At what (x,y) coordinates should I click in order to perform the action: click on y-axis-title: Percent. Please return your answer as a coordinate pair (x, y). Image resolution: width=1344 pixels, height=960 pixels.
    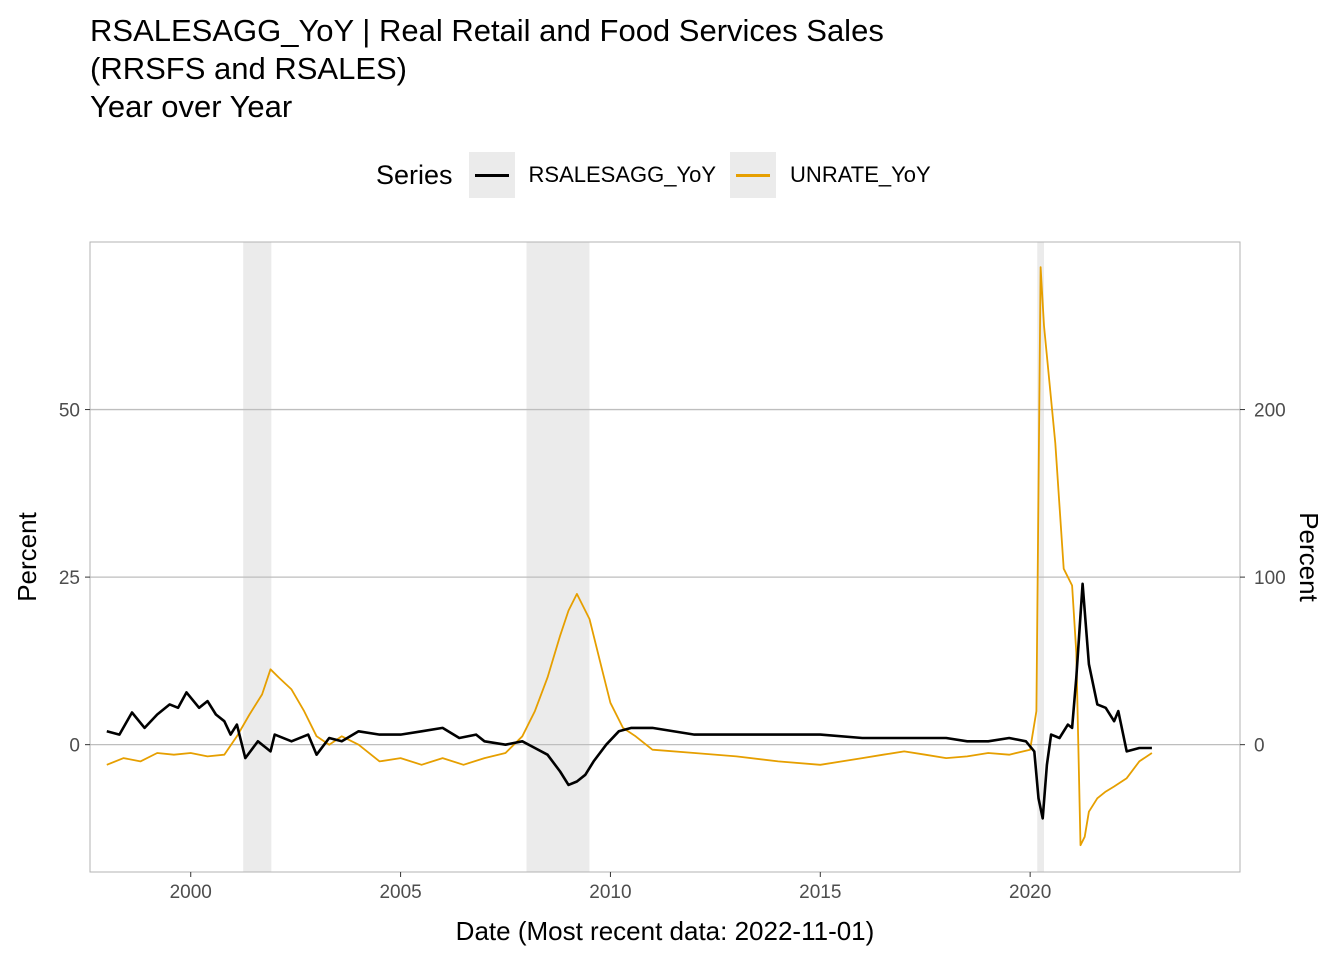
    Looking at the image, I should click on (27, 556).